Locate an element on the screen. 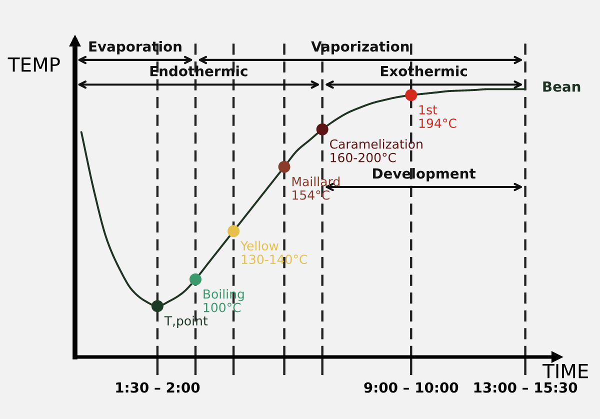  annotation: Maillard 154°C is located at coordinates (316, 188).